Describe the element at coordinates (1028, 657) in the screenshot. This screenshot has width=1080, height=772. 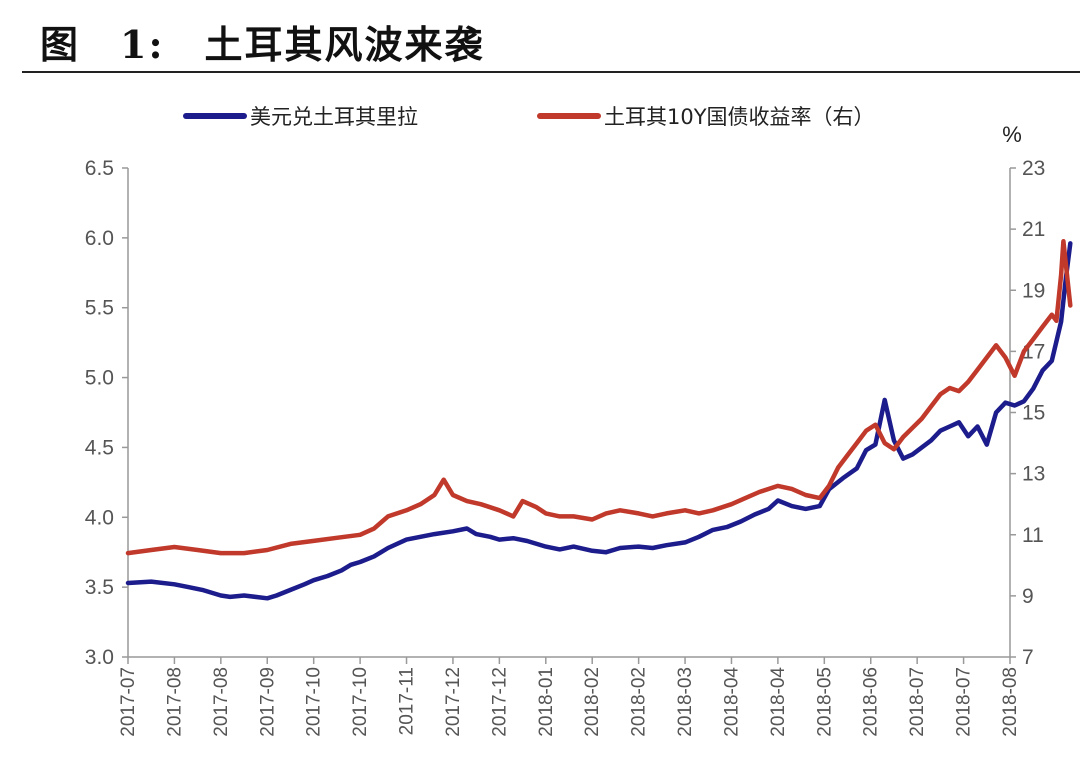
I see `right-tick-label: 7` at that location.